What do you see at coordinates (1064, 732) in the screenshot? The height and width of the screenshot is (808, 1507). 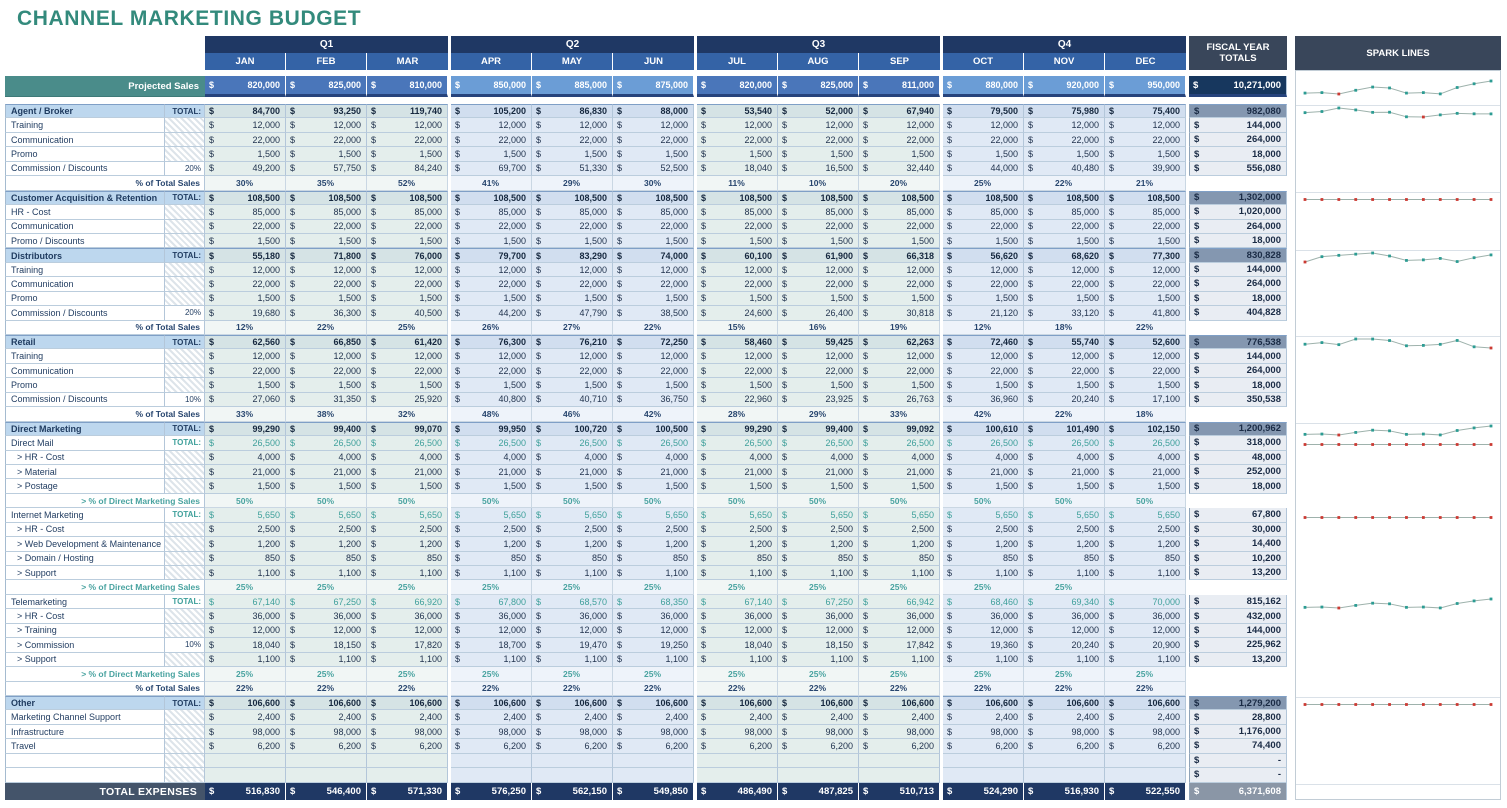 I see `cell: $98,000` at bounding box center [1064, 732].